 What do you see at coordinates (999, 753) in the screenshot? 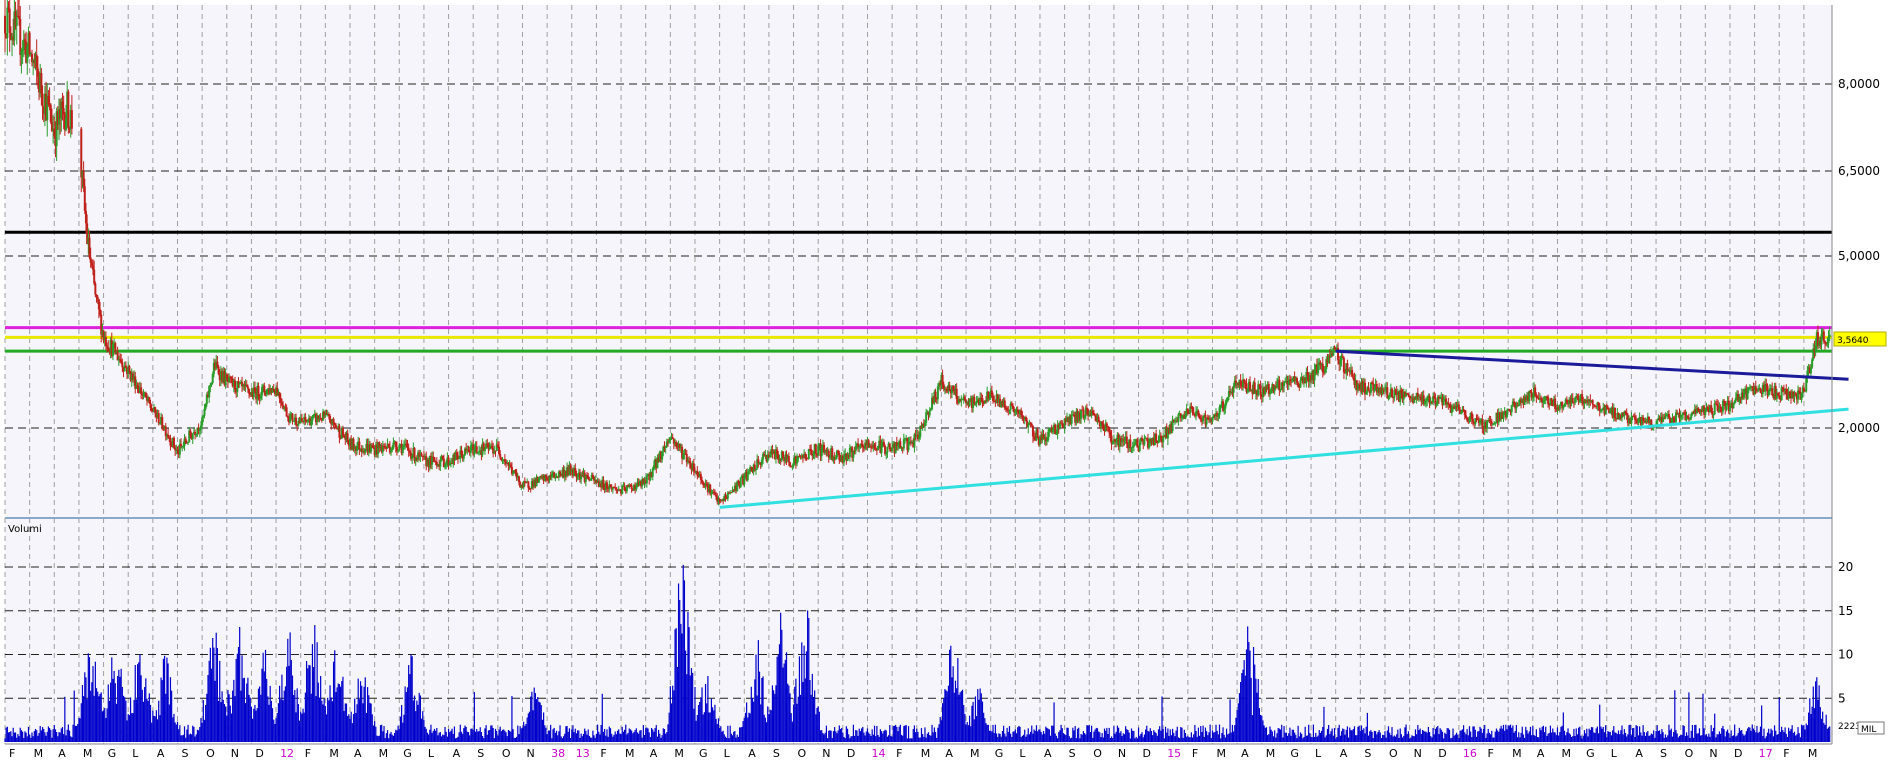
I see `month-tick-label: G` at bounding box center [999, 753].